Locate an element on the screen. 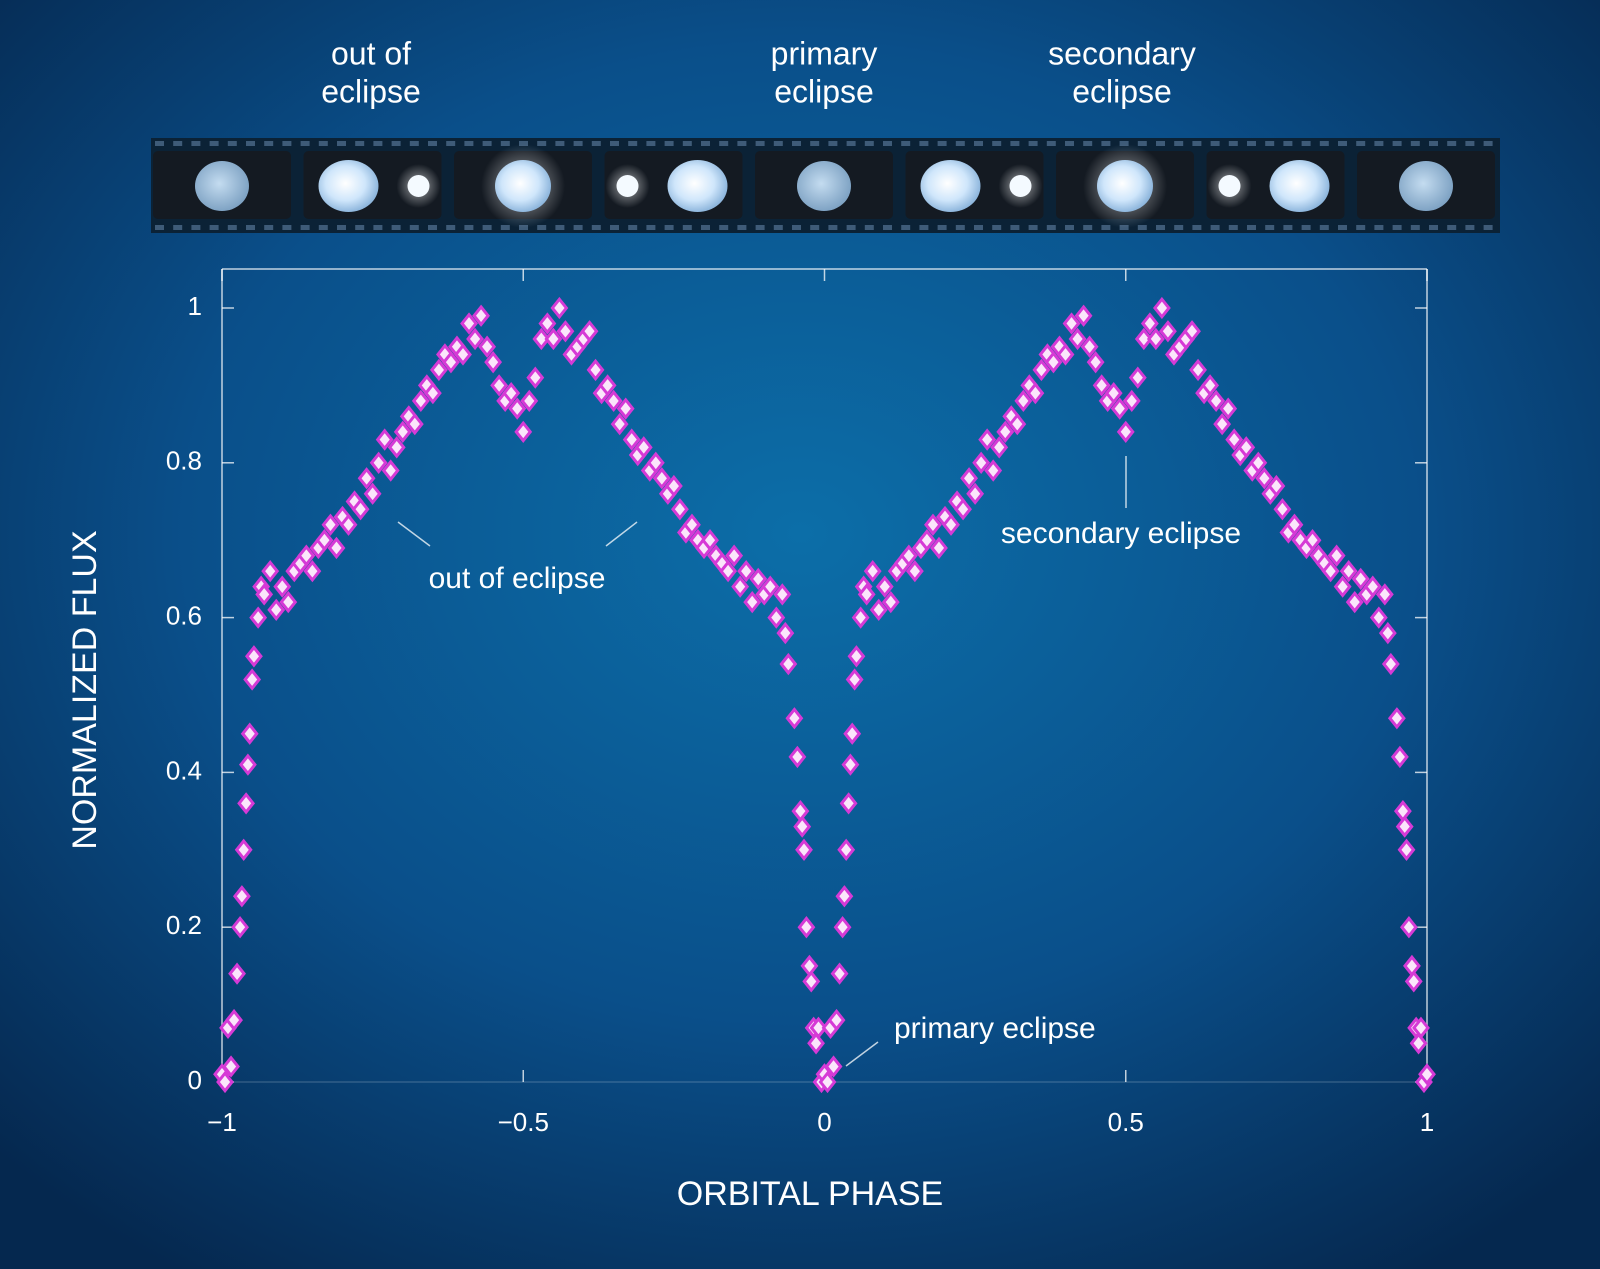 This screenshot has height=1269, width=1600. annotation: primary eclipse is located at coordinates (995, 1028).